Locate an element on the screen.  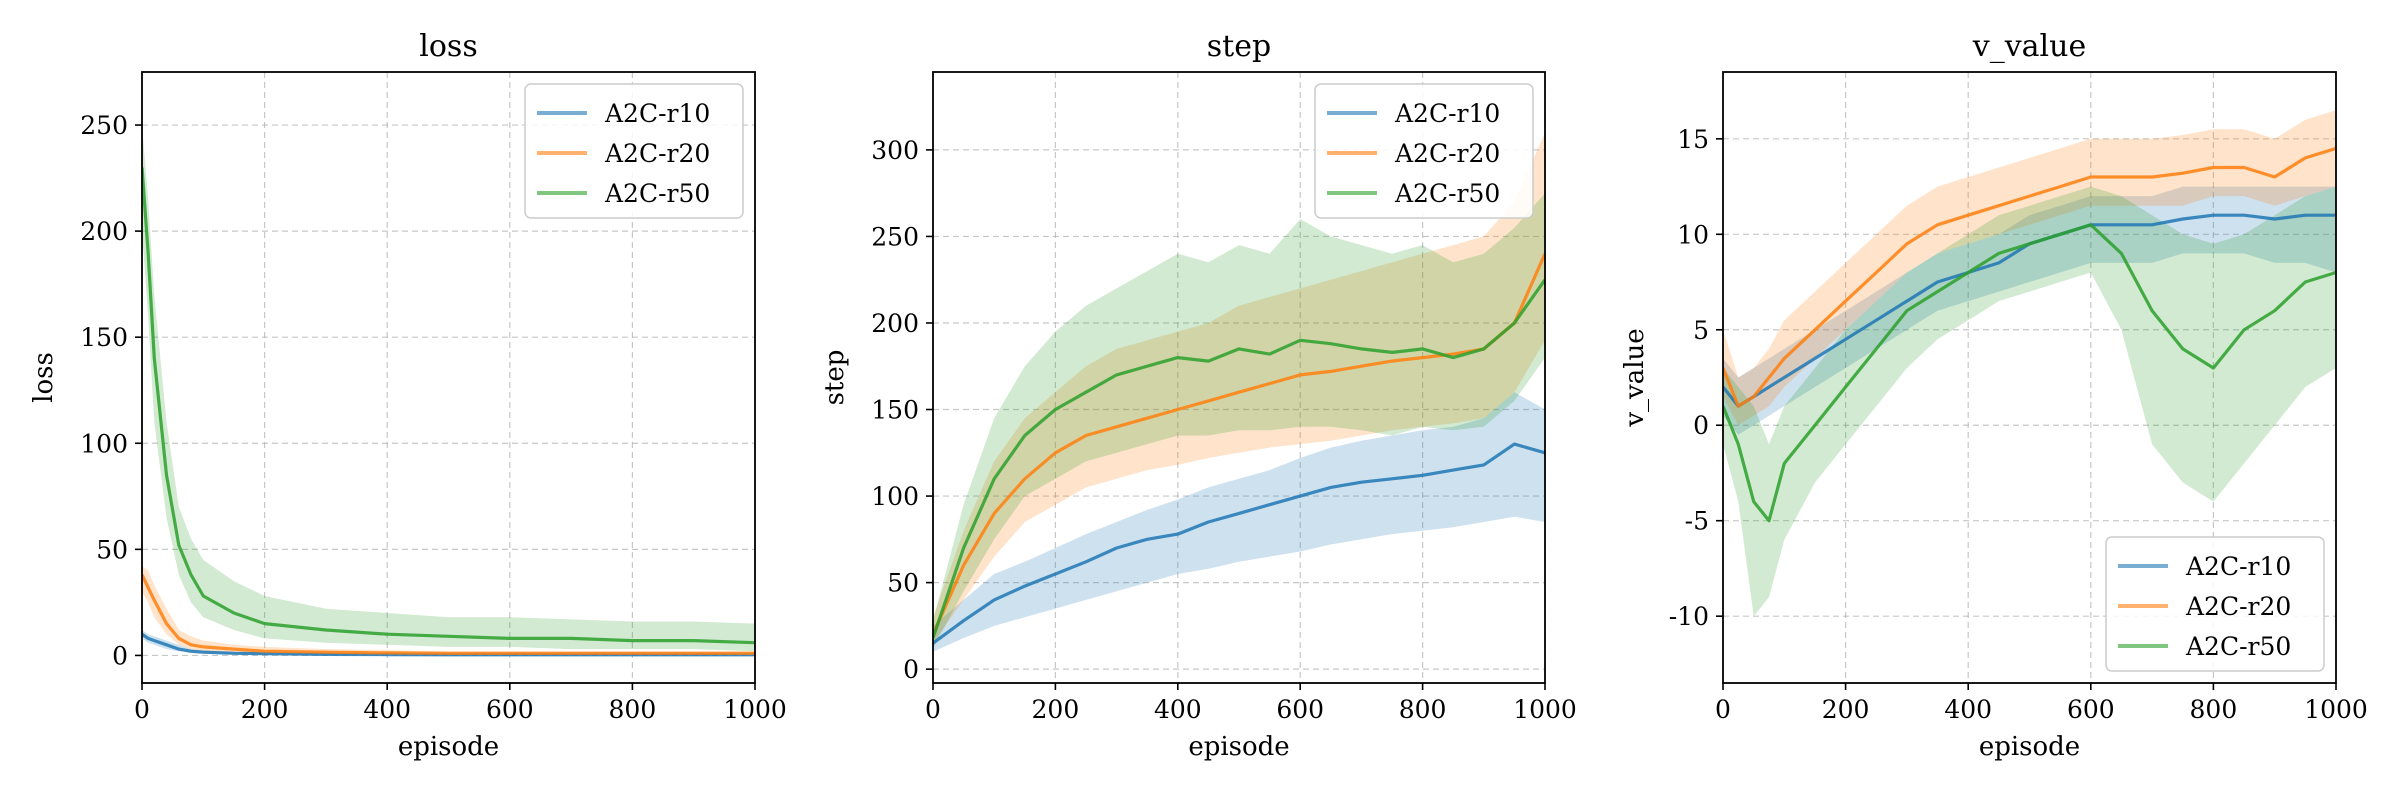
series-band-A2C-r20 is located at coordinates (2029, 268).